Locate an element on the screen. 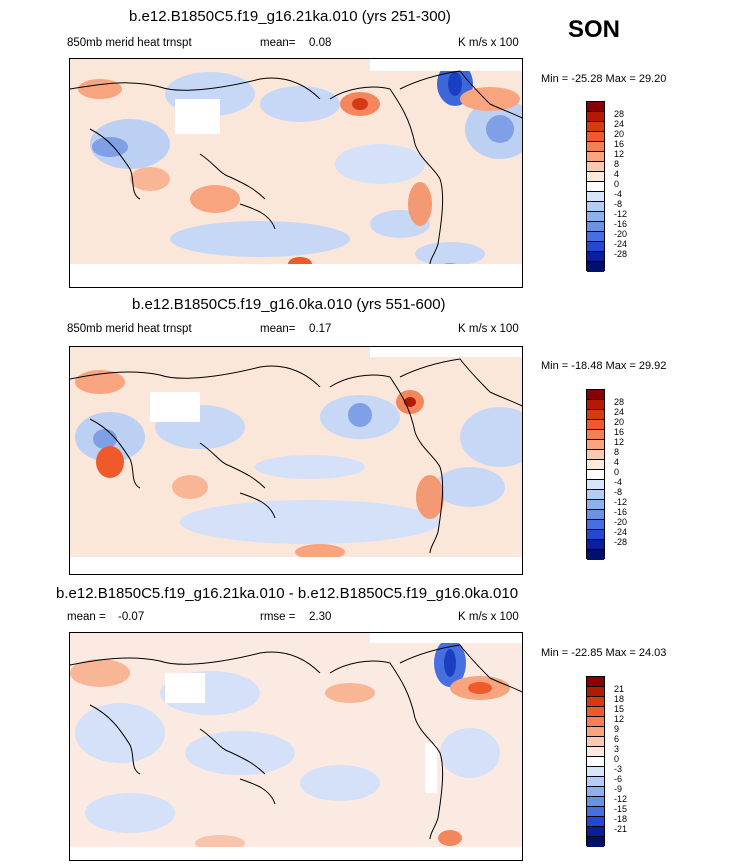 The width and height of the screenshot is (733, 866). colorbar-label: 3 is located at coordinates (617, 749).